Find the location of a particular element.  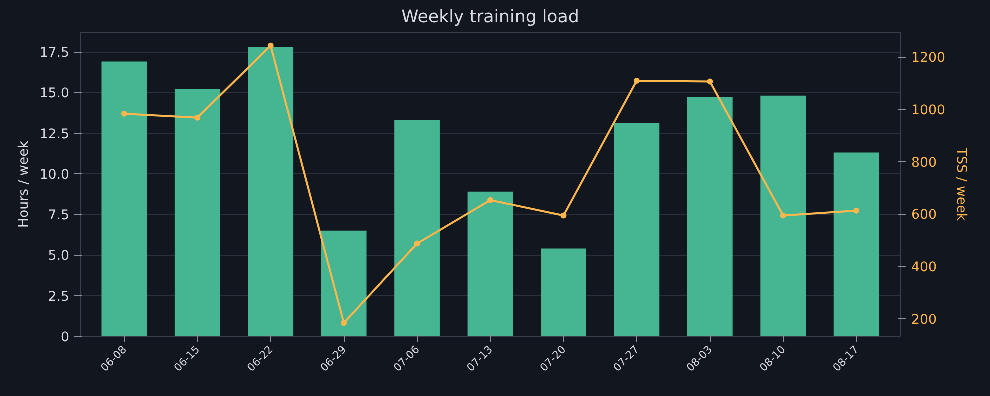

y-tick-label: 12.5 is located at coordinates (55, 134).